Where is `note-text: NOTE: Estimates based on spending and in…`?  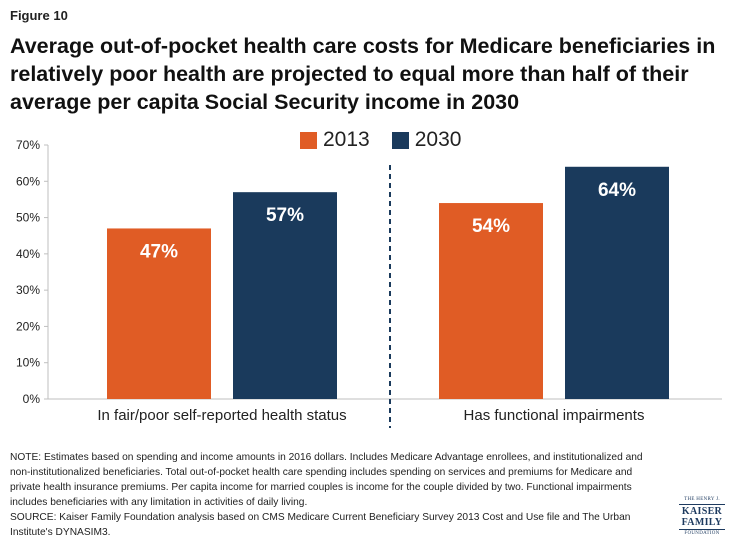
note-text: NOTE: Estimates based on spending and in… is located at coordinates (326, 480).